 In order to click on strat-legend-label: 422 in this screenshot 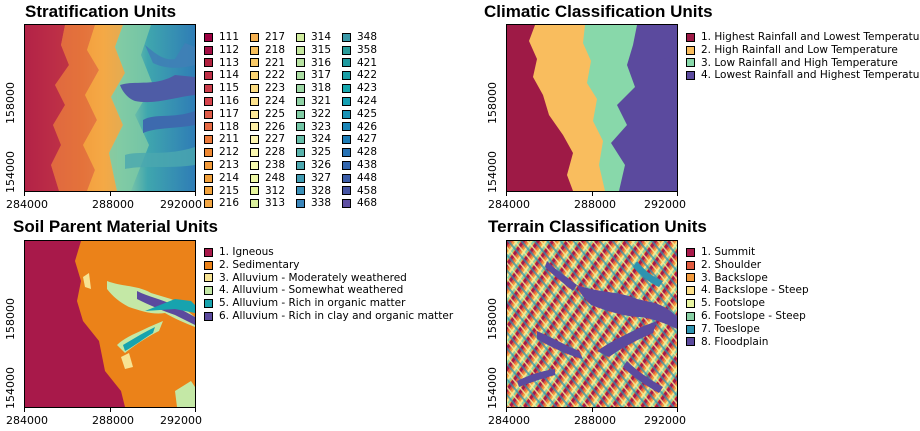, I will do `click(367, 75)`.